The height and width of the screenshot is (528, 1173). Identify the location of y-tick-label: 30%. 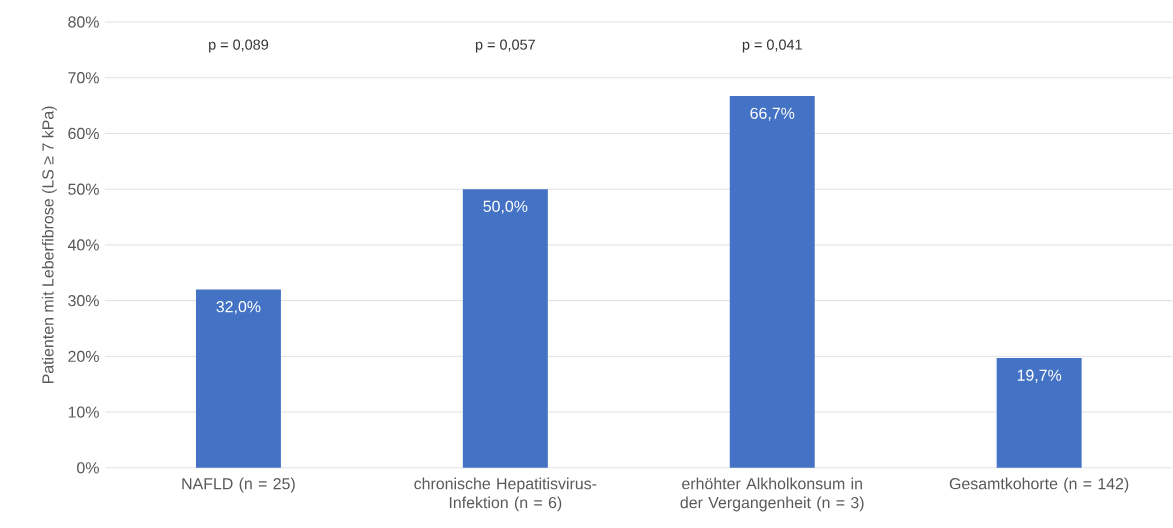
(83, 301).